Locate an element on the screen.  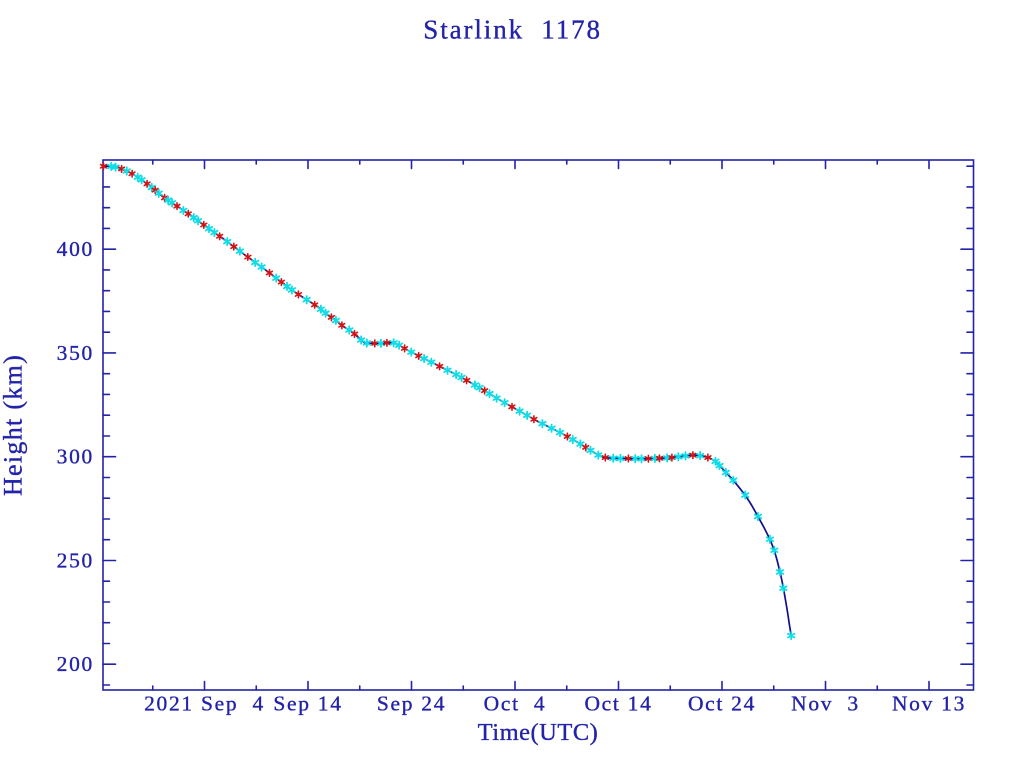
svg-text: Sep 24 is located at coordinates (411, 704).